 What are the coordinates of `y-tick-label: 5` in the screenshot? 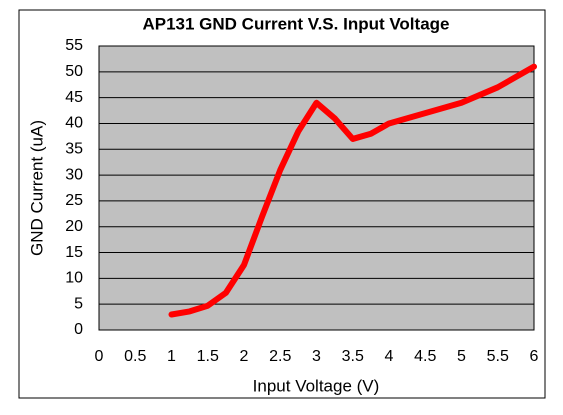 It's located at (78, 303).